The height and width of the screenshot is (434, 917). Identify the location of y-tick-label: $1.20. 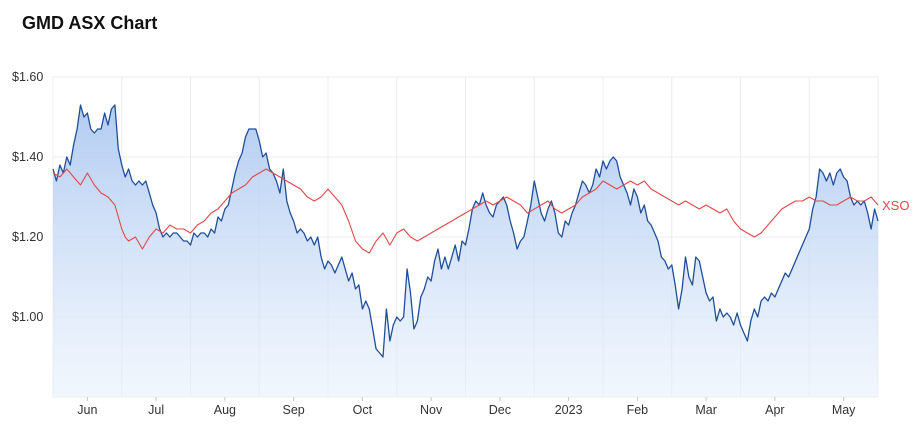
(27, 237).